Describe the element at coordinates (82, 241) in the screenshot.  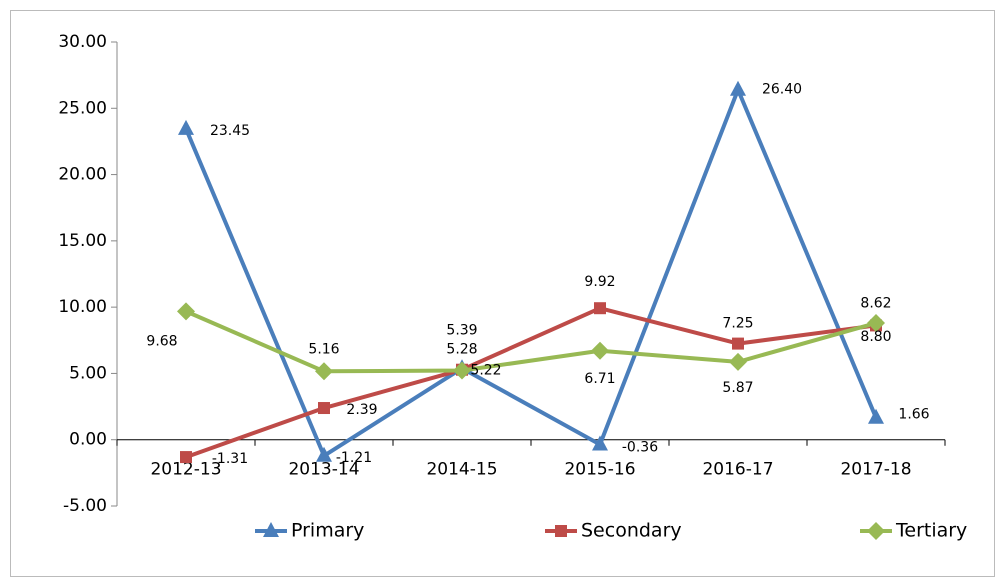
I see `y-tick-label: 15.00` at that location.